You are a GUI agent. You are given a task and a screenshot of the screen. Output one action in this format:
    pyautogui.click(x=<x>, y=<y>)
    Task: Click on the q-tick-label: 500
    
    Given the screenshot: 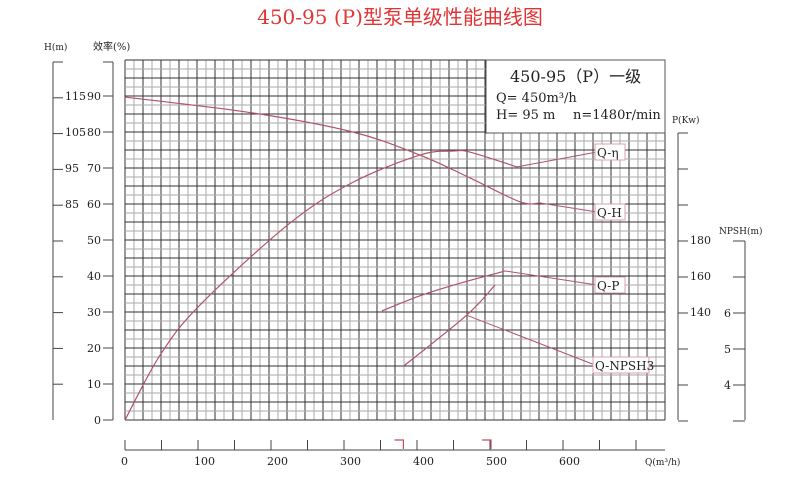 What is the action you would take?
    pyautogui.click(x=496, y=461)
    